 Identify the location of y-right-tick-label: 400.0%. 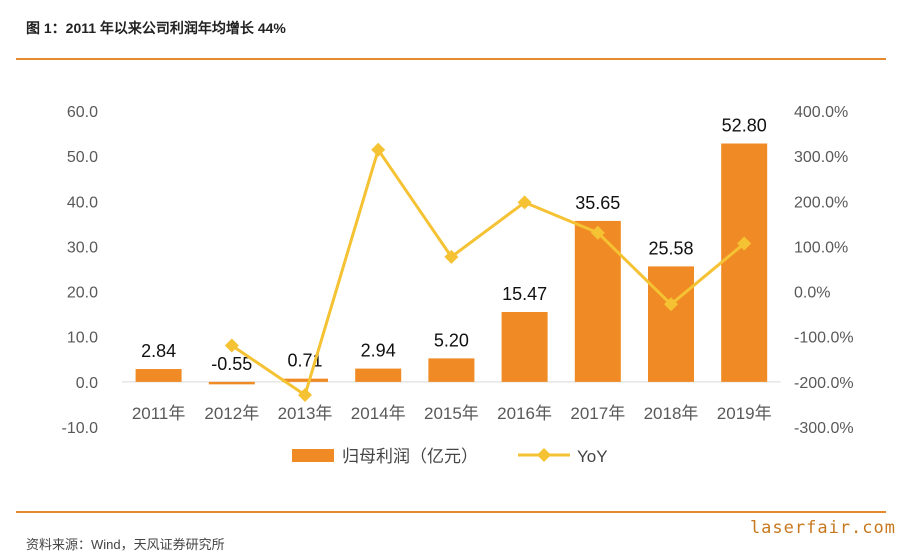
(821, 112).